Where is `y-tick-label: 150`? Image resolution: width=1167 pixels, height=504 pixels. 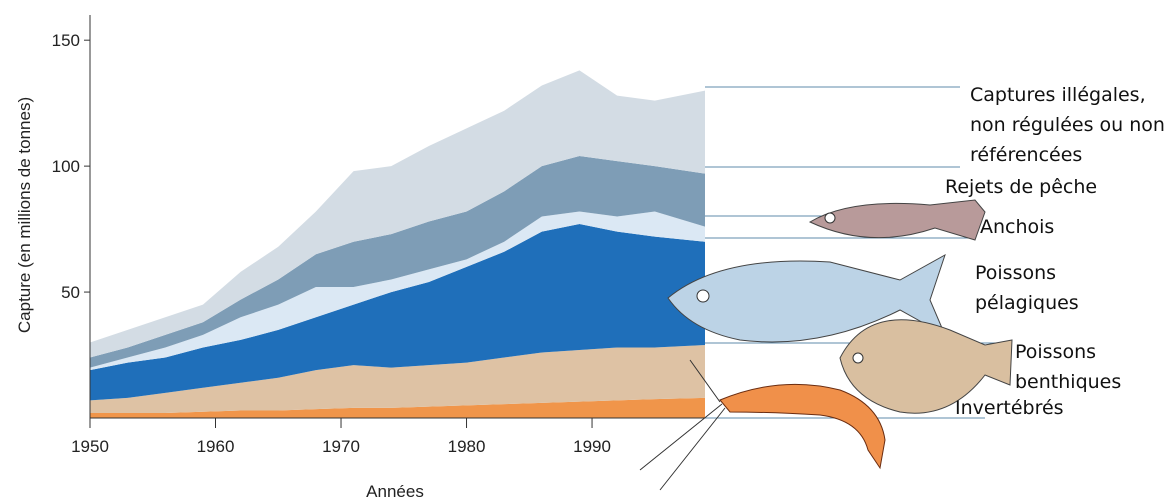
y-tick-label: 150 is located at coordinates (66, 40).